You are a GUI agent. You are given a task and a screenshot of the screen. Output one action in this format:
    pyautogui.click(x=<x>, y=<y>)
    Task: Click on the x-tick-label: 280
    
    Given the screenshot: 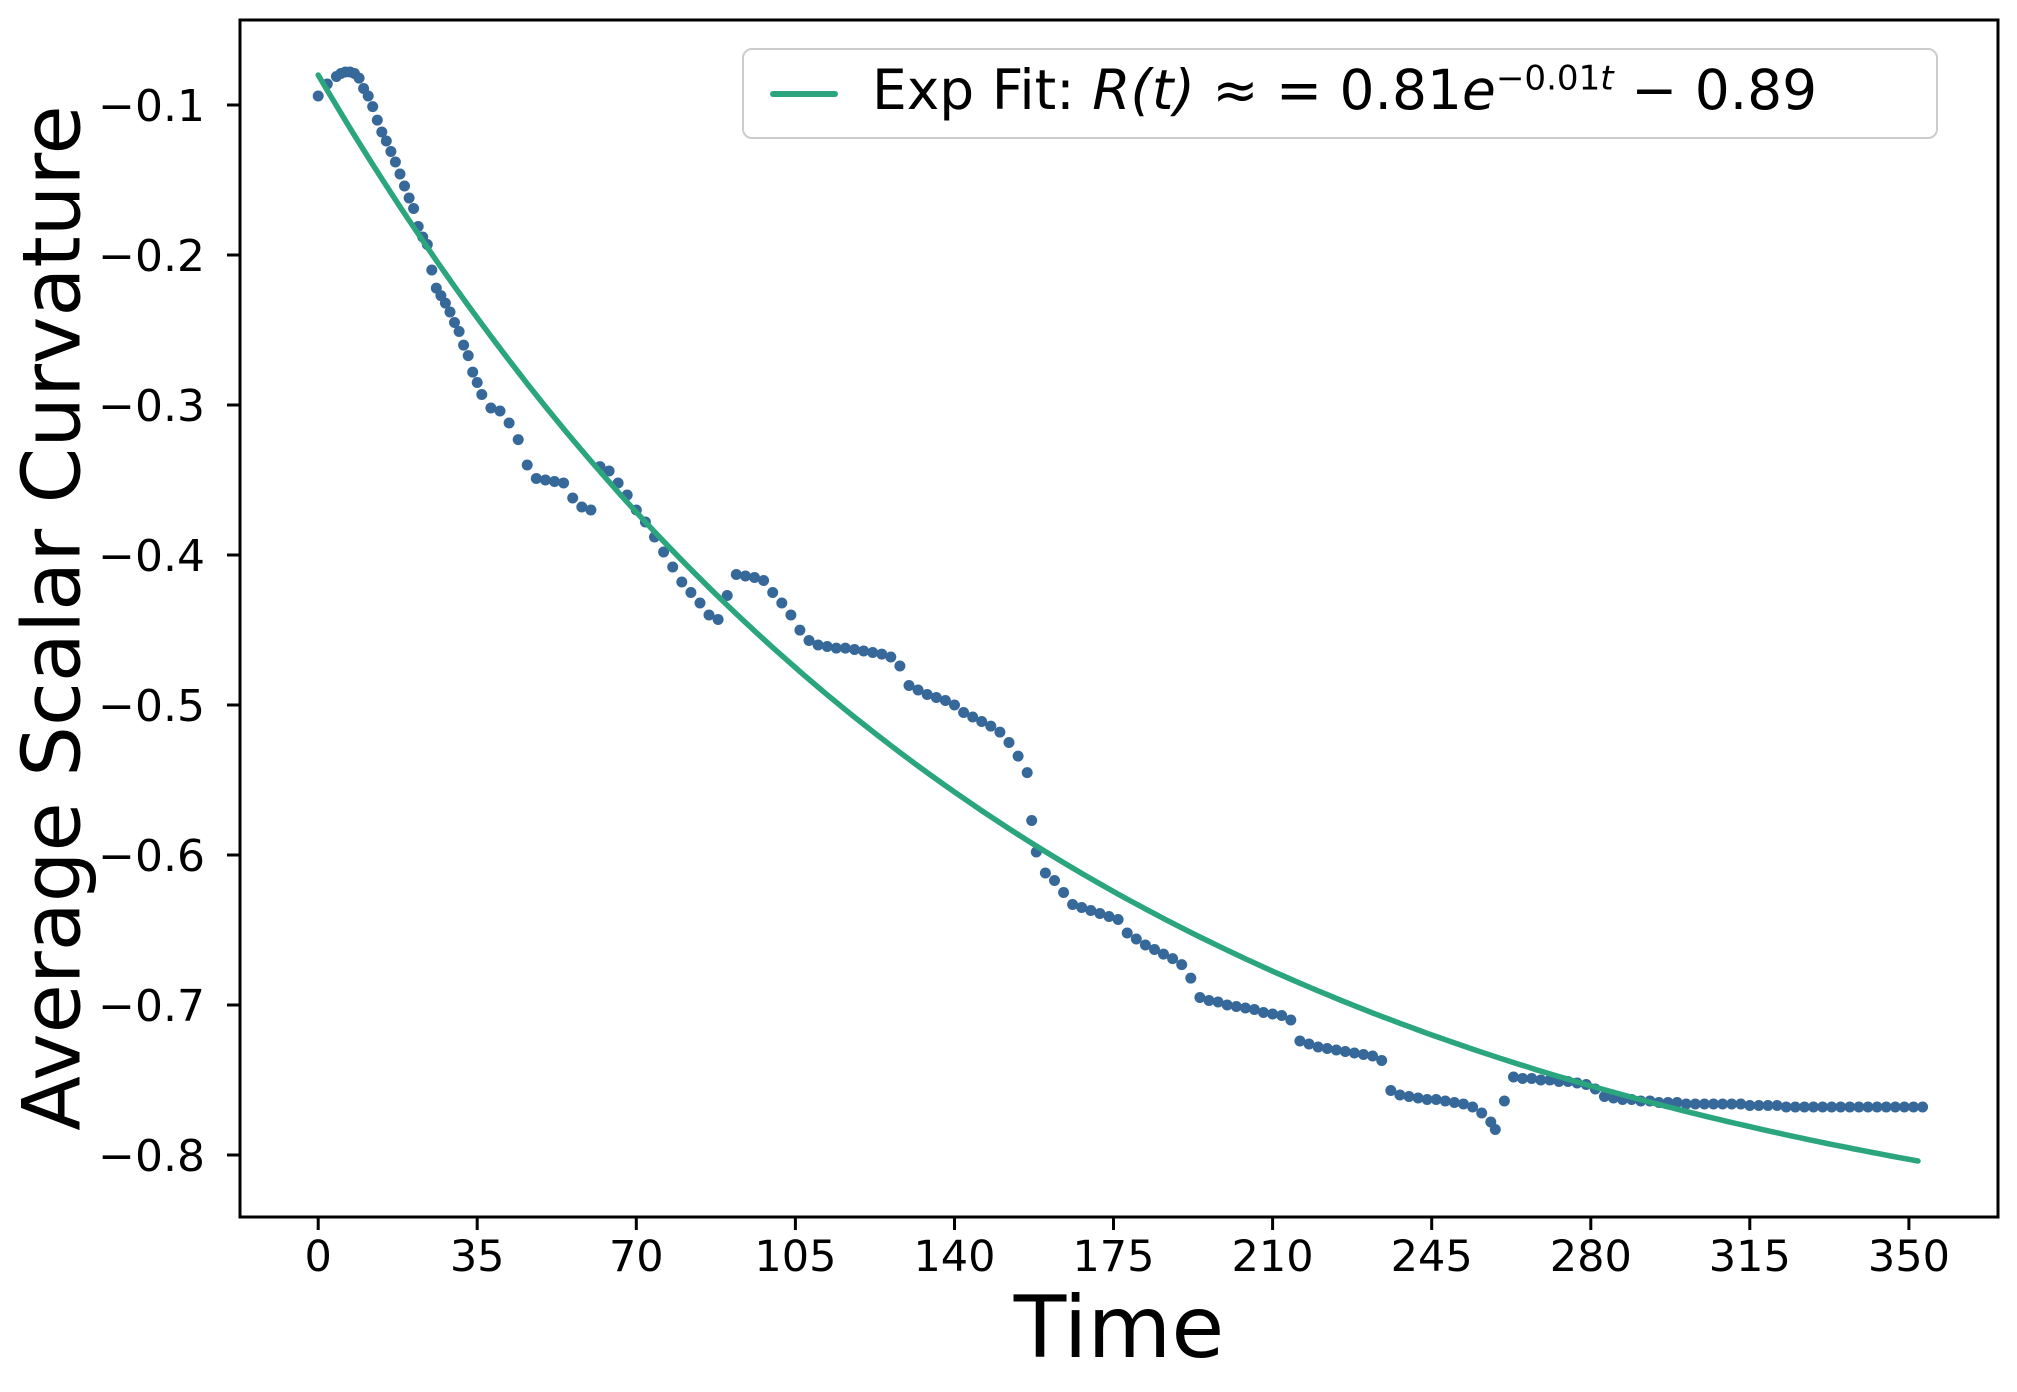 What is the action you would take?
    pyautogui.click(x=1591, y=1257)
    